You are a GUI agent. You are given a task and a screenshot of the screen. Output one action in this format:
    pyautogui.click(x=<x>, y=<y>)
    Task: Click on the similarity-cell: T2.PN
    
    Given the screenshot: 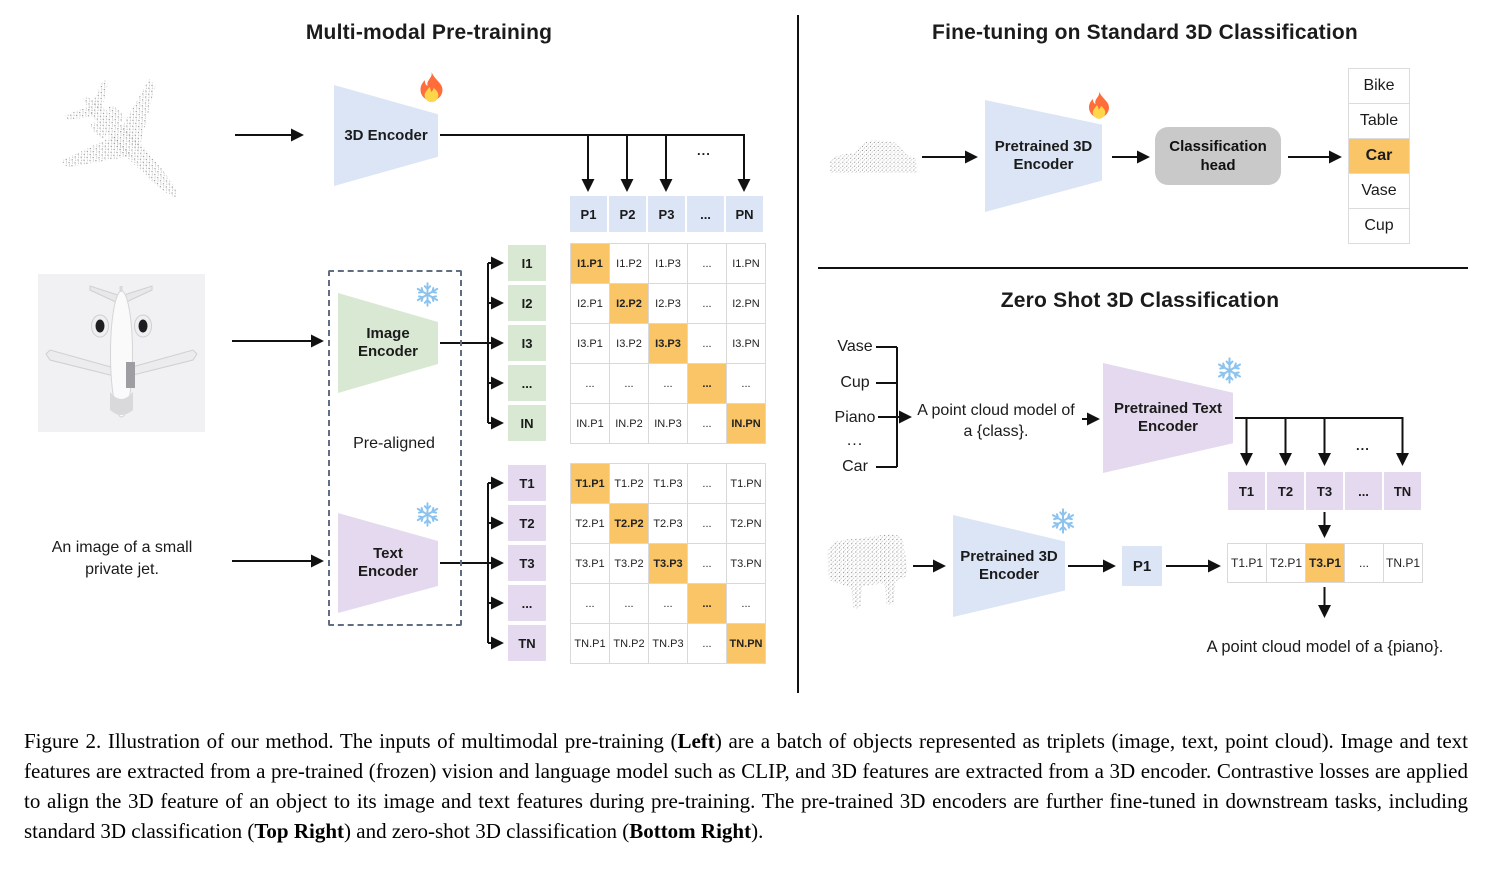 What is the action you would take?
    pyautogui.click(x=746, y=523)
    